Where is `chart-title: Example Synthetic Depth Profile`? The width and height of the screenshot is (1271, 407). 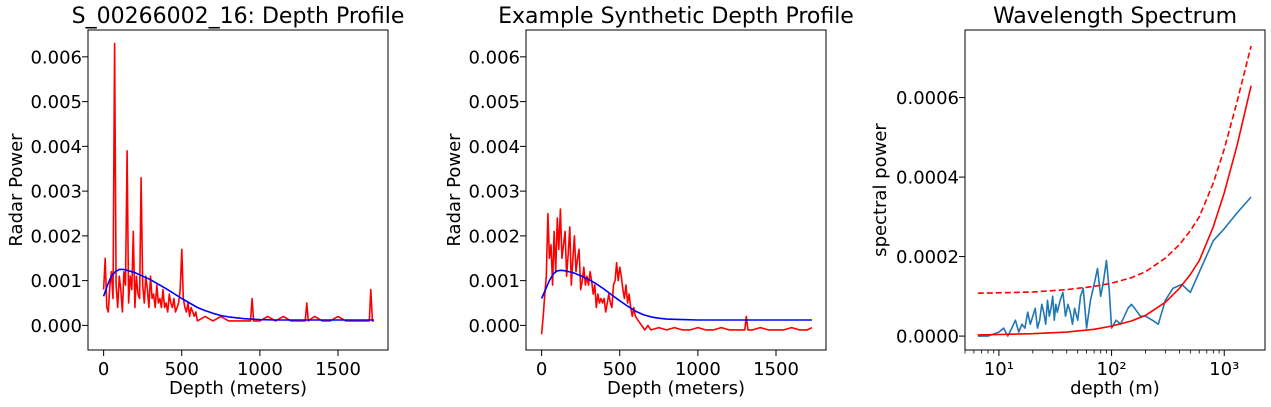
chart-title: Example Synthetic Depth Profile is located at coordinates (676, 16).